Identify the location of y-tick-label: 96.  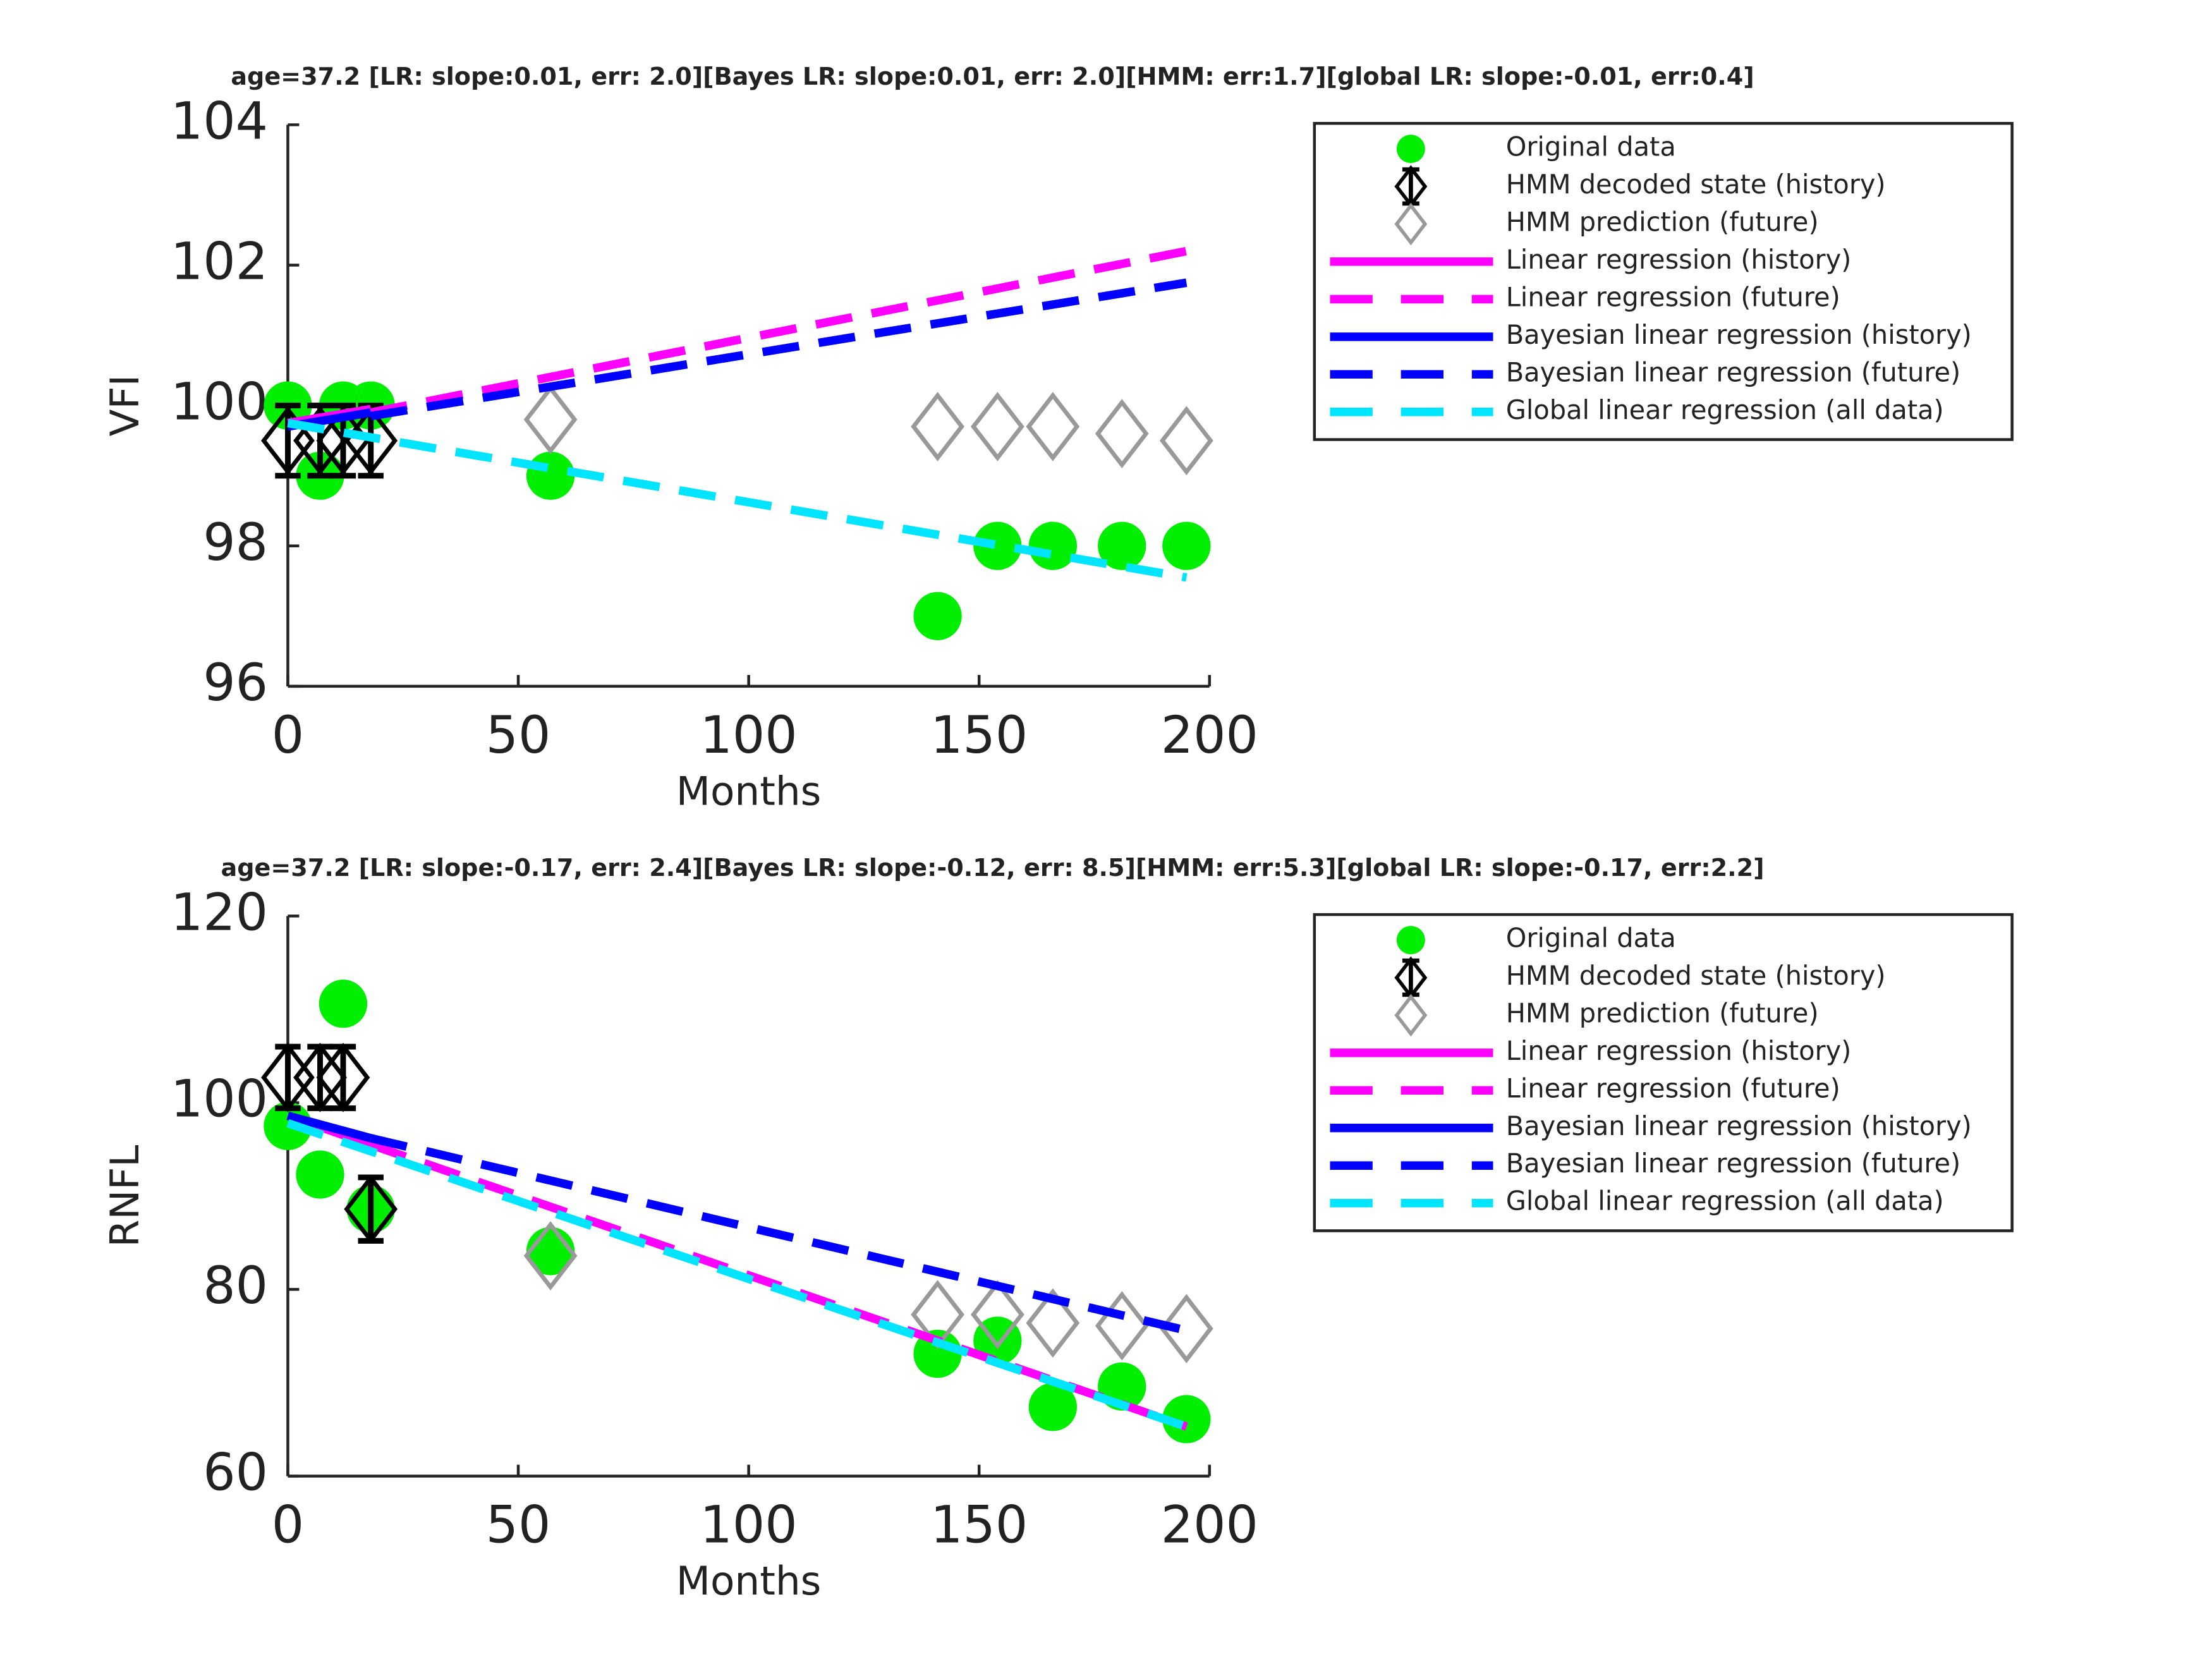
(235, 683).